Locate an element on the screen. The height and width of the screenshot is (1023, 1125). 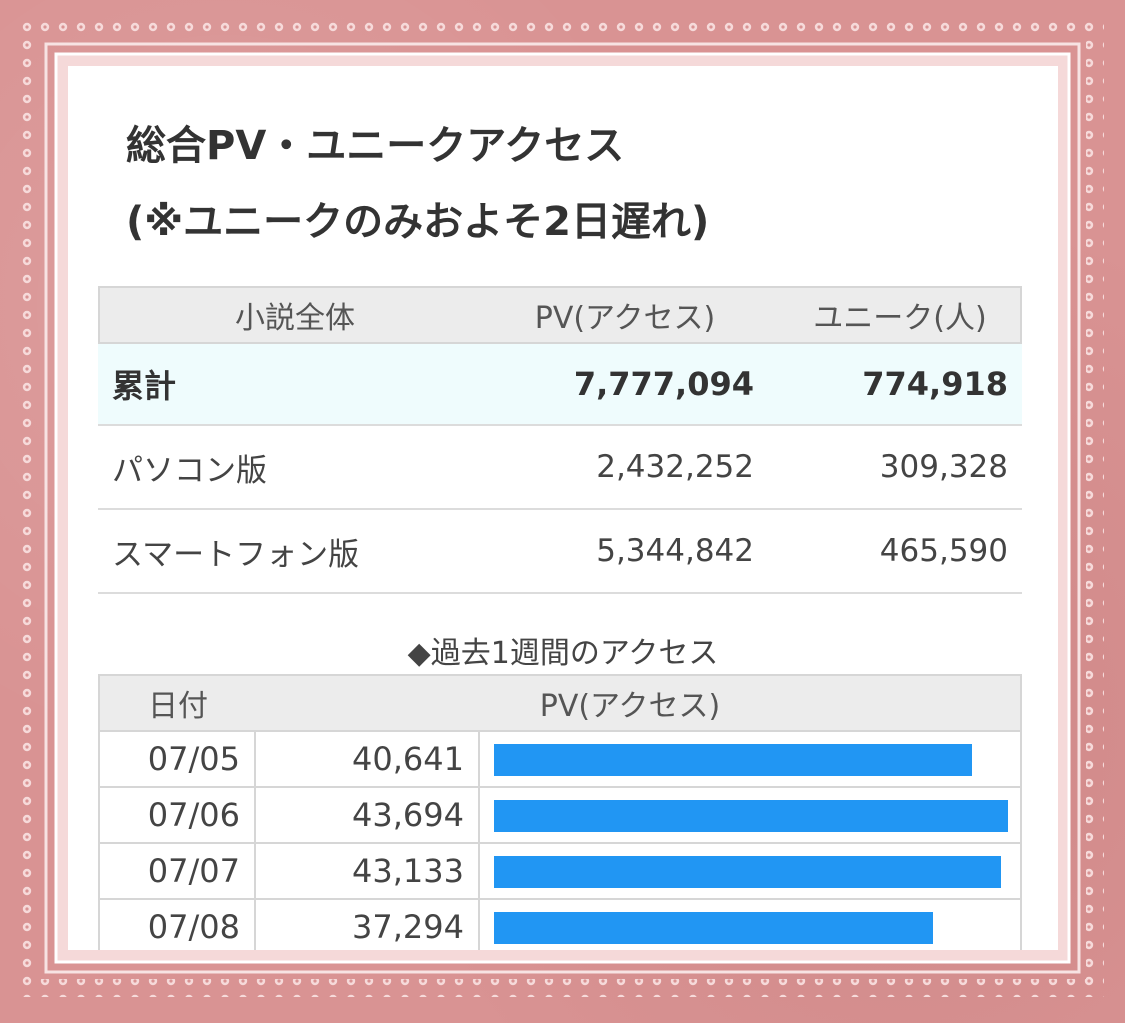
total-label: 累計 is located at coordinates (144, 386).